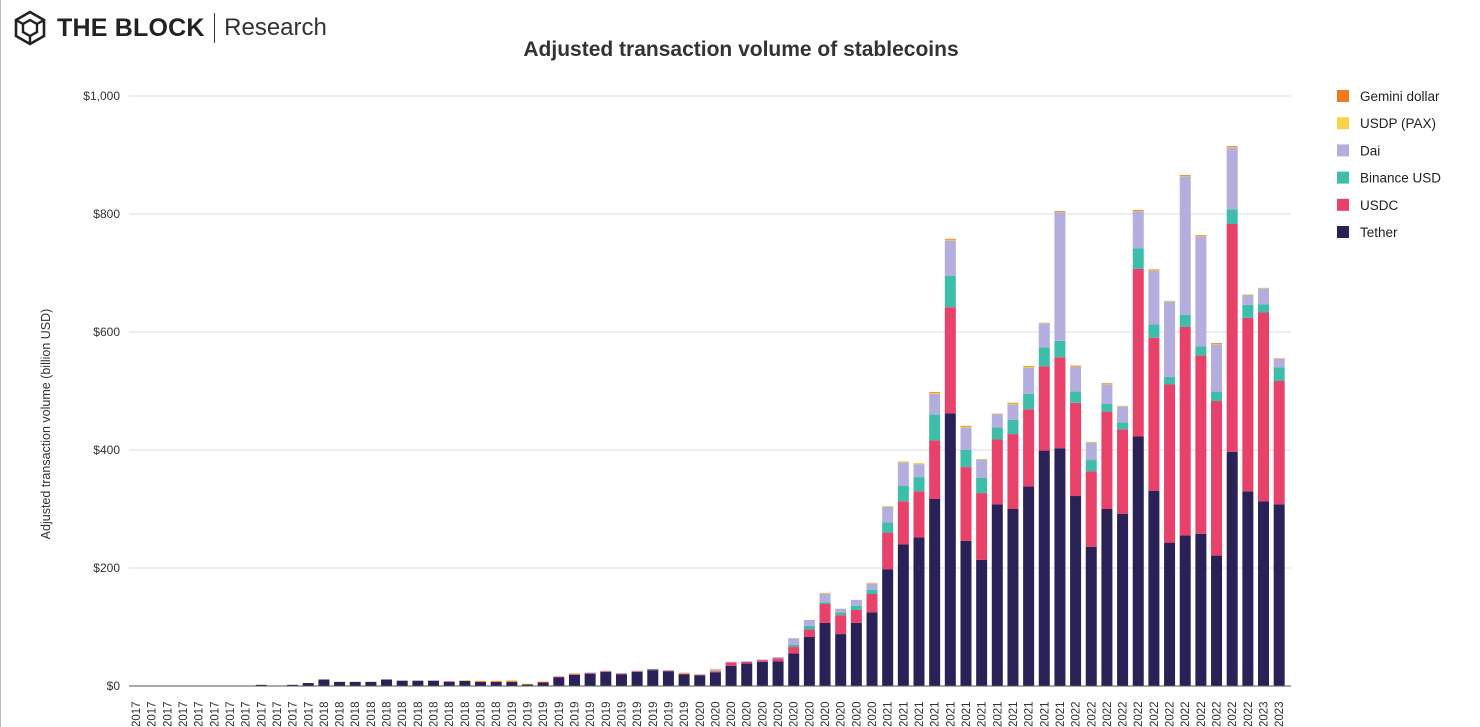  I want to click on y-tick-label: $200, so click(106, 568).